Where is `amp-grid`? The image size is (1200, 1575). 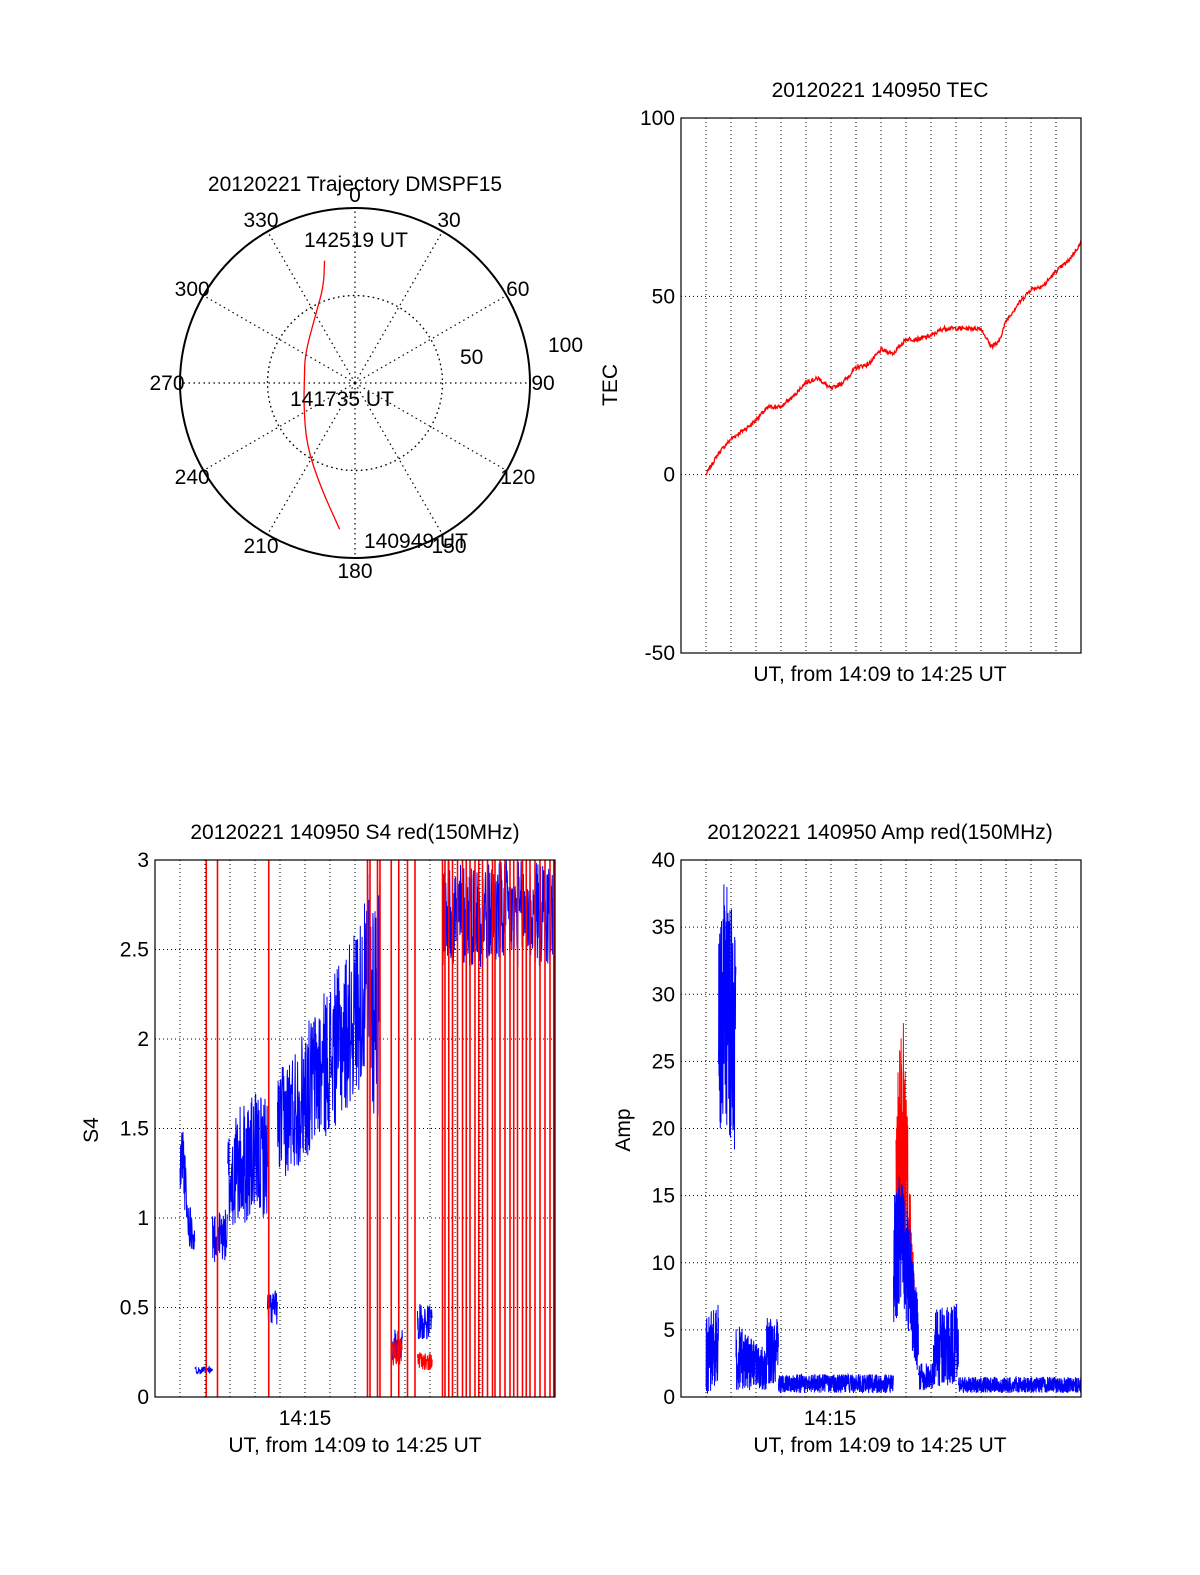 amp-grid is located at coordinates (881, 1128).